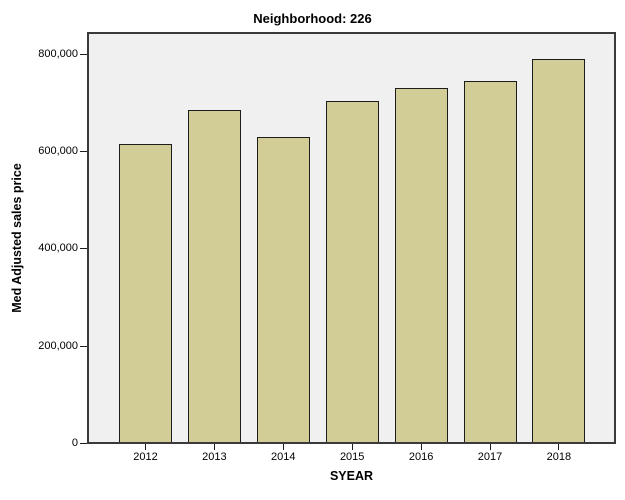 The image size is (625, 500). Describe the element at coordinates (283, 457) in the screenshot. I see `x-tick-label-2014: 2014` at that location.